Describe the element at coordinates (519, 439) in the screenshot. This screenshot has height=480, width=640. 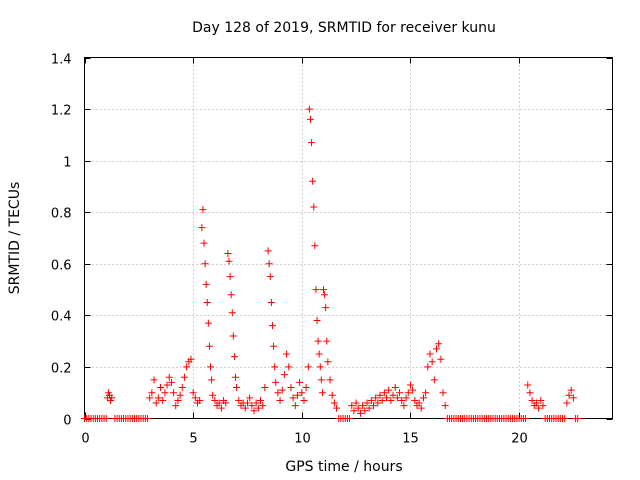
I see `x-tick-label: 20` at that location.